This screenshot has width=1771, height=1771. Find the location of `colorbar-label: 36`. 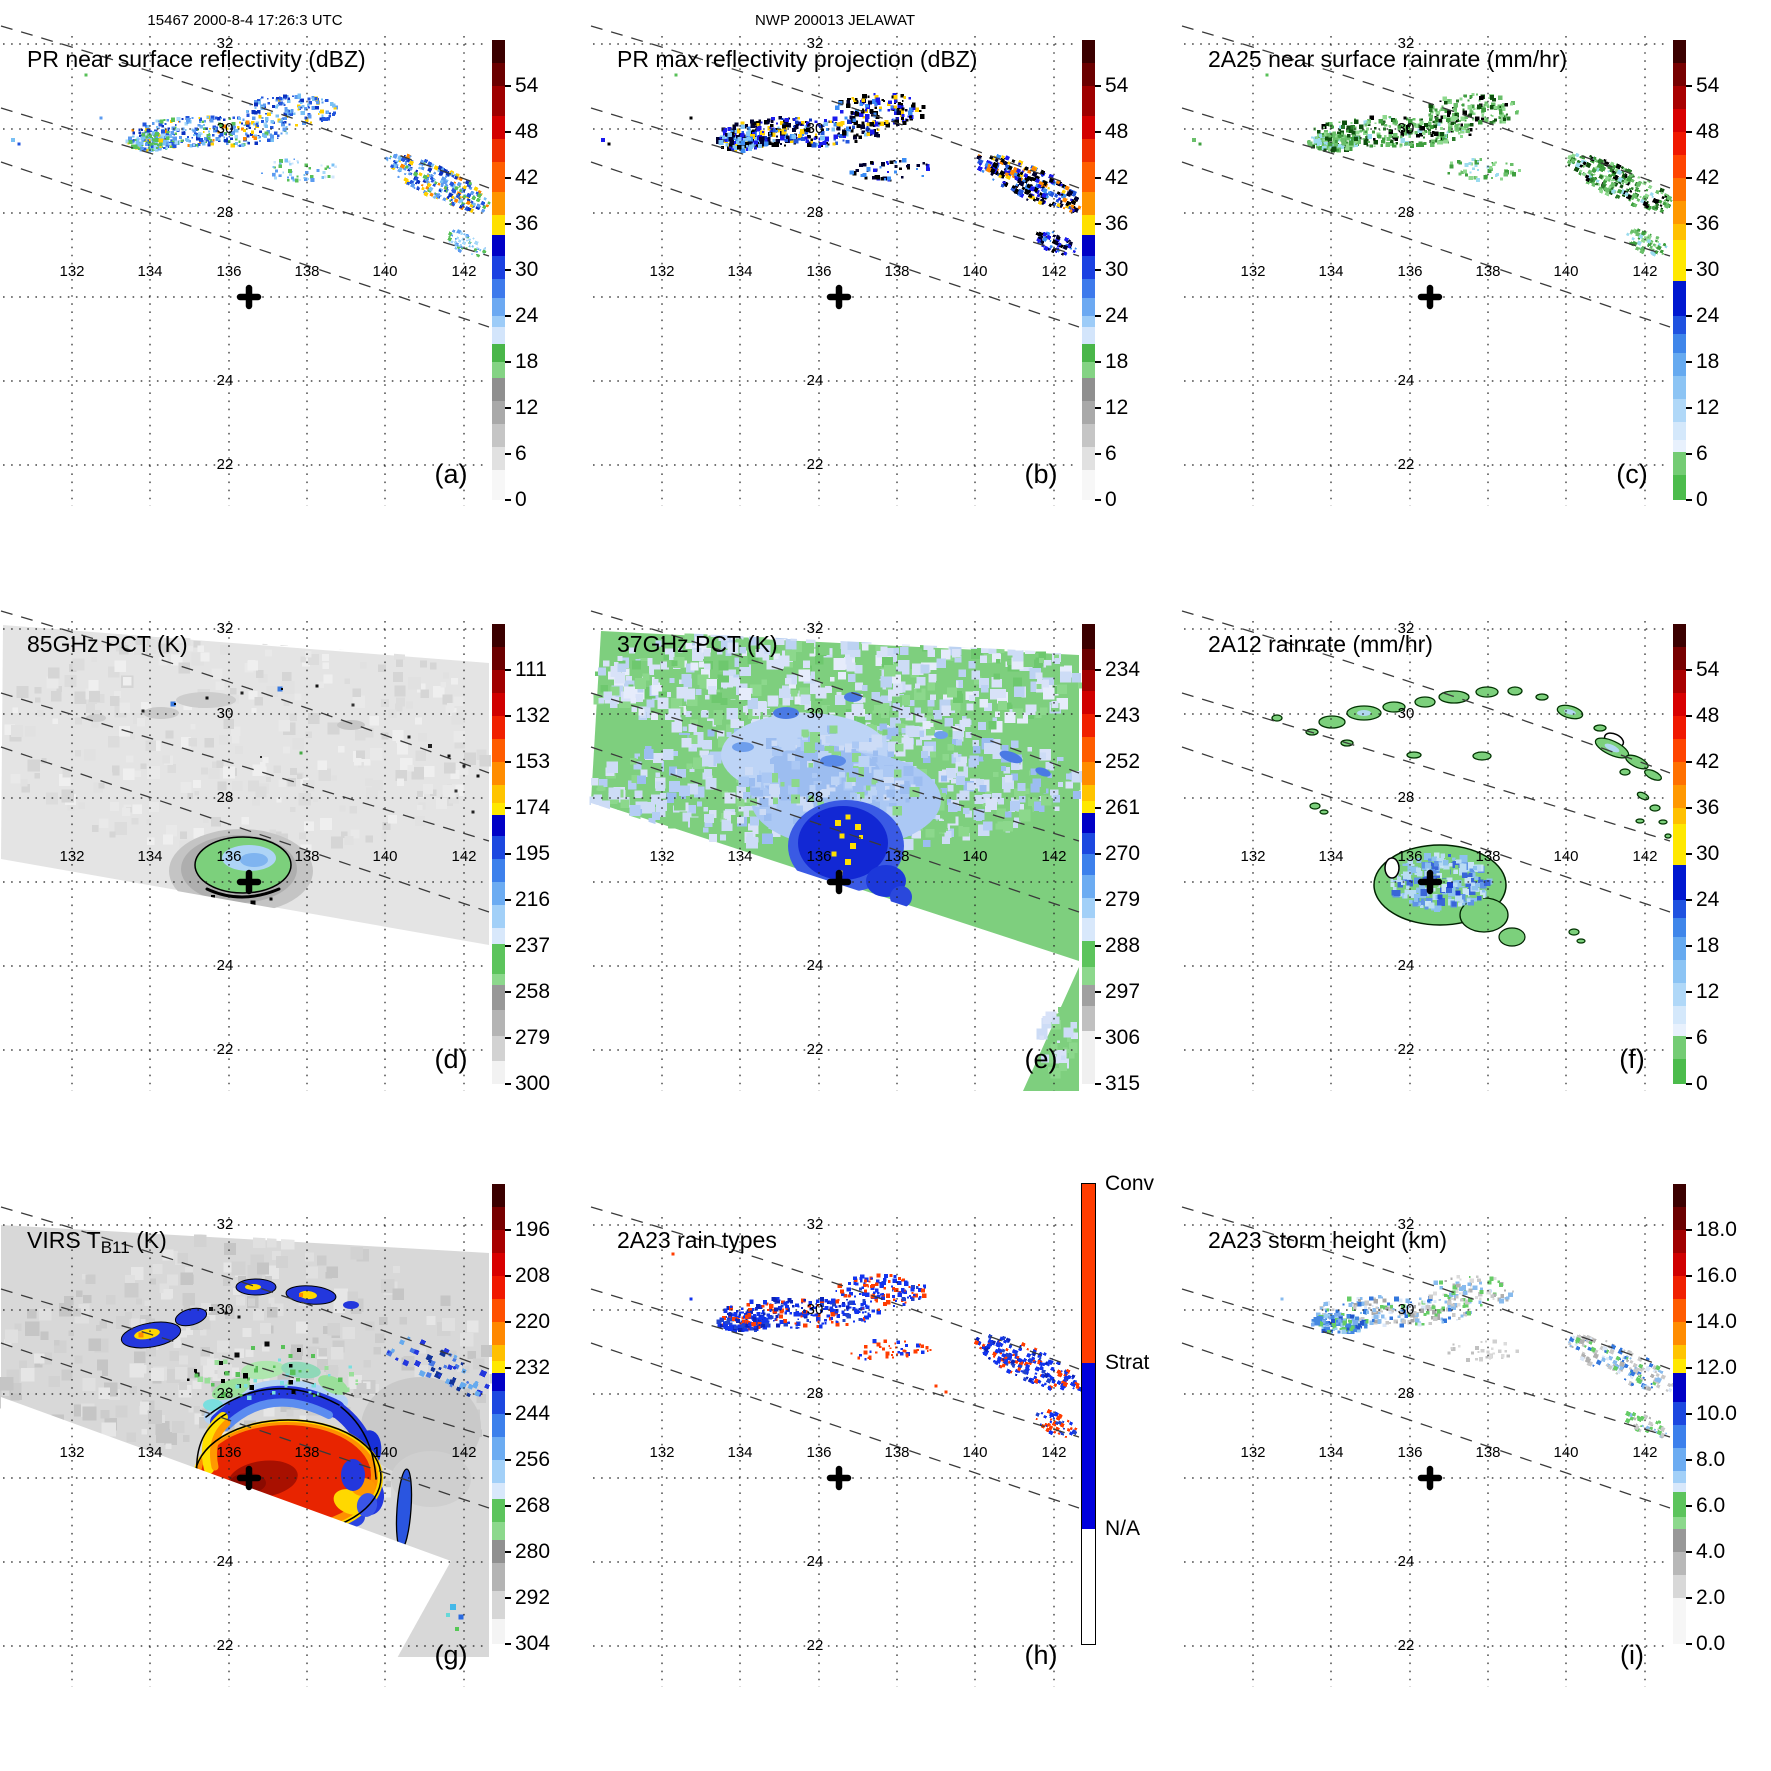

colorbar-label: 36 is located at coordinates (1708, 223).